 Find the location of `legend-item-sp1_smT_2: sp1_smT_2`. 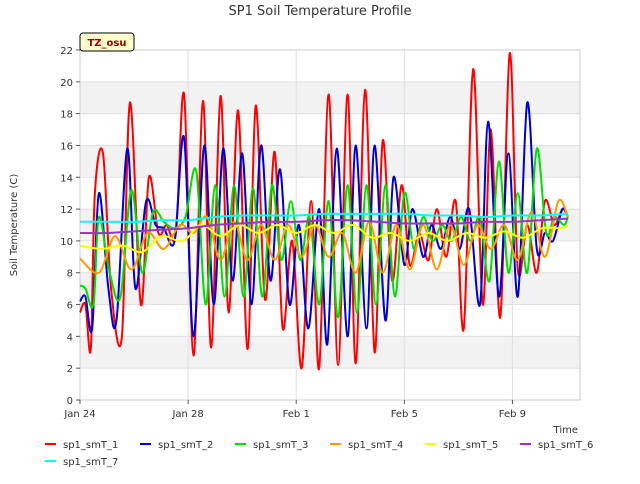

legend-item-sp1_smT_2: sp1_smT_2 is located at coordinates (176, 445).